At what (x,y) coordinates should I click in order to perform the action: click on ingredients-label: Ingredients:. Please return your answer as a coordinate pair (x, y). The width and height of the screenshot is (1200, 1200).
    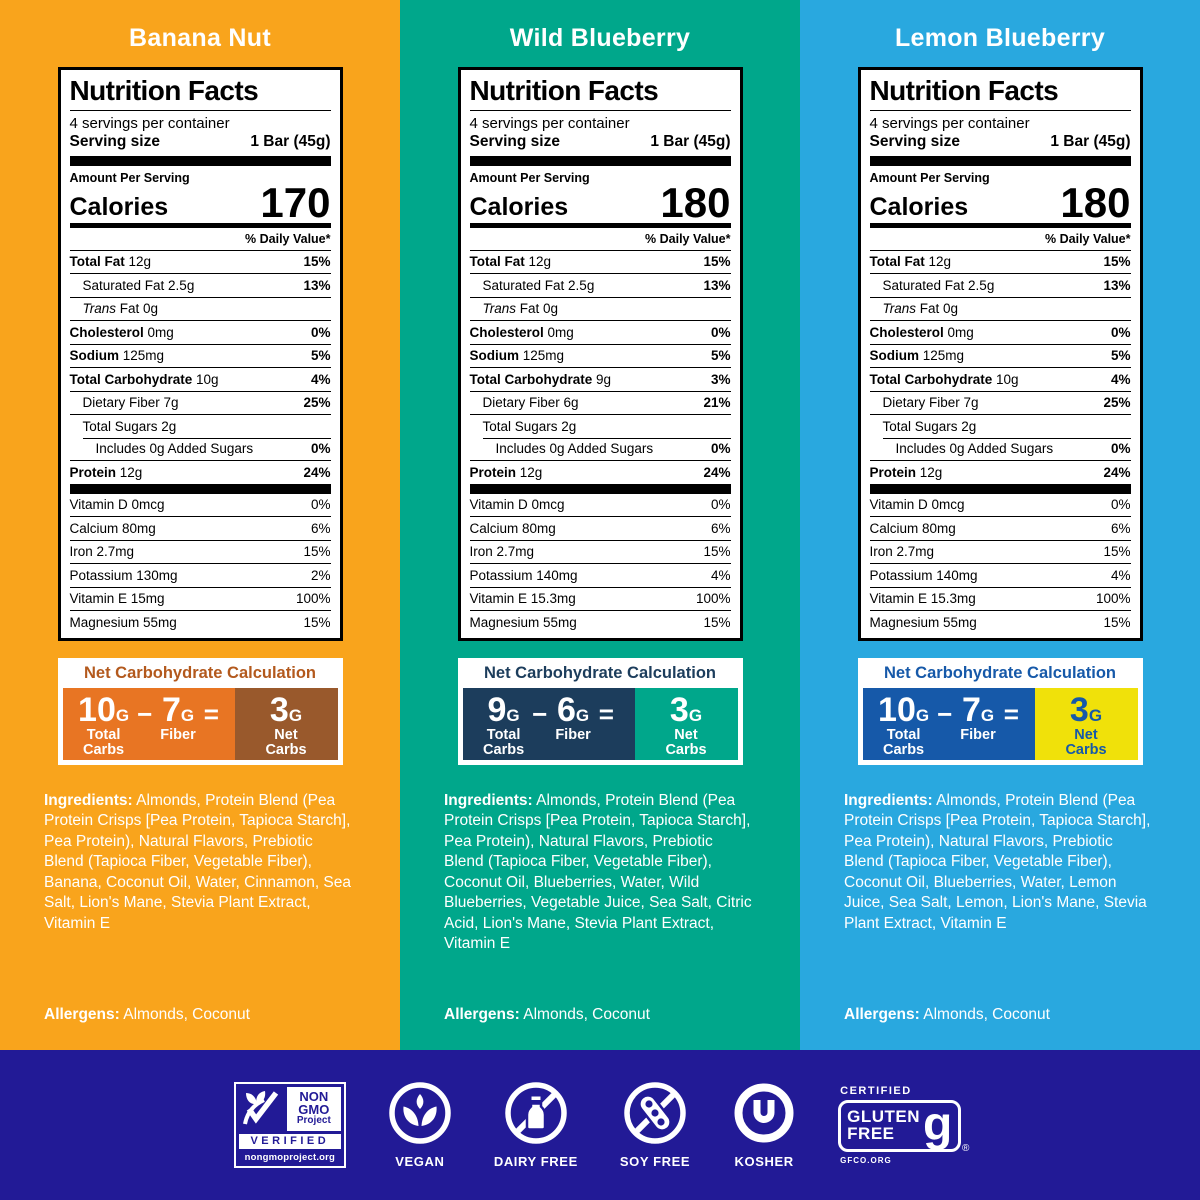
    Looking at the image, I should click on (88, 800).